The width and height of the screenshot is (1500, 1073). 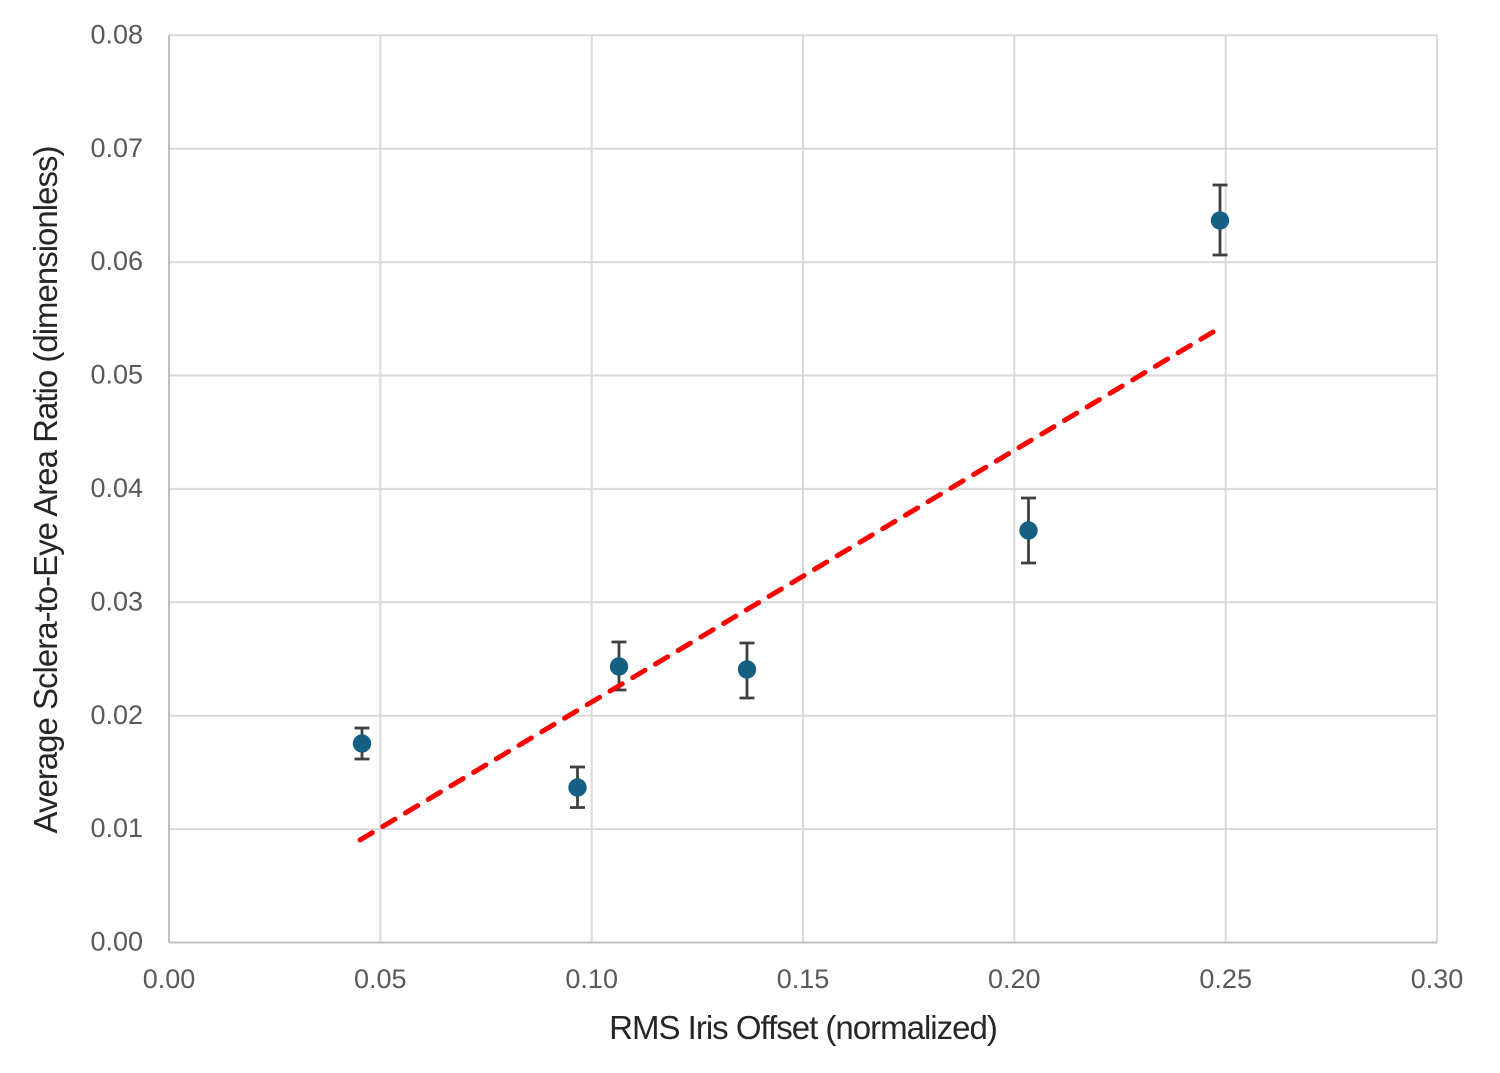 What do you see at coordinates (116, 488) in the screenshot?
I see `svg-text: 0.04` at bounding box center [116, 488].